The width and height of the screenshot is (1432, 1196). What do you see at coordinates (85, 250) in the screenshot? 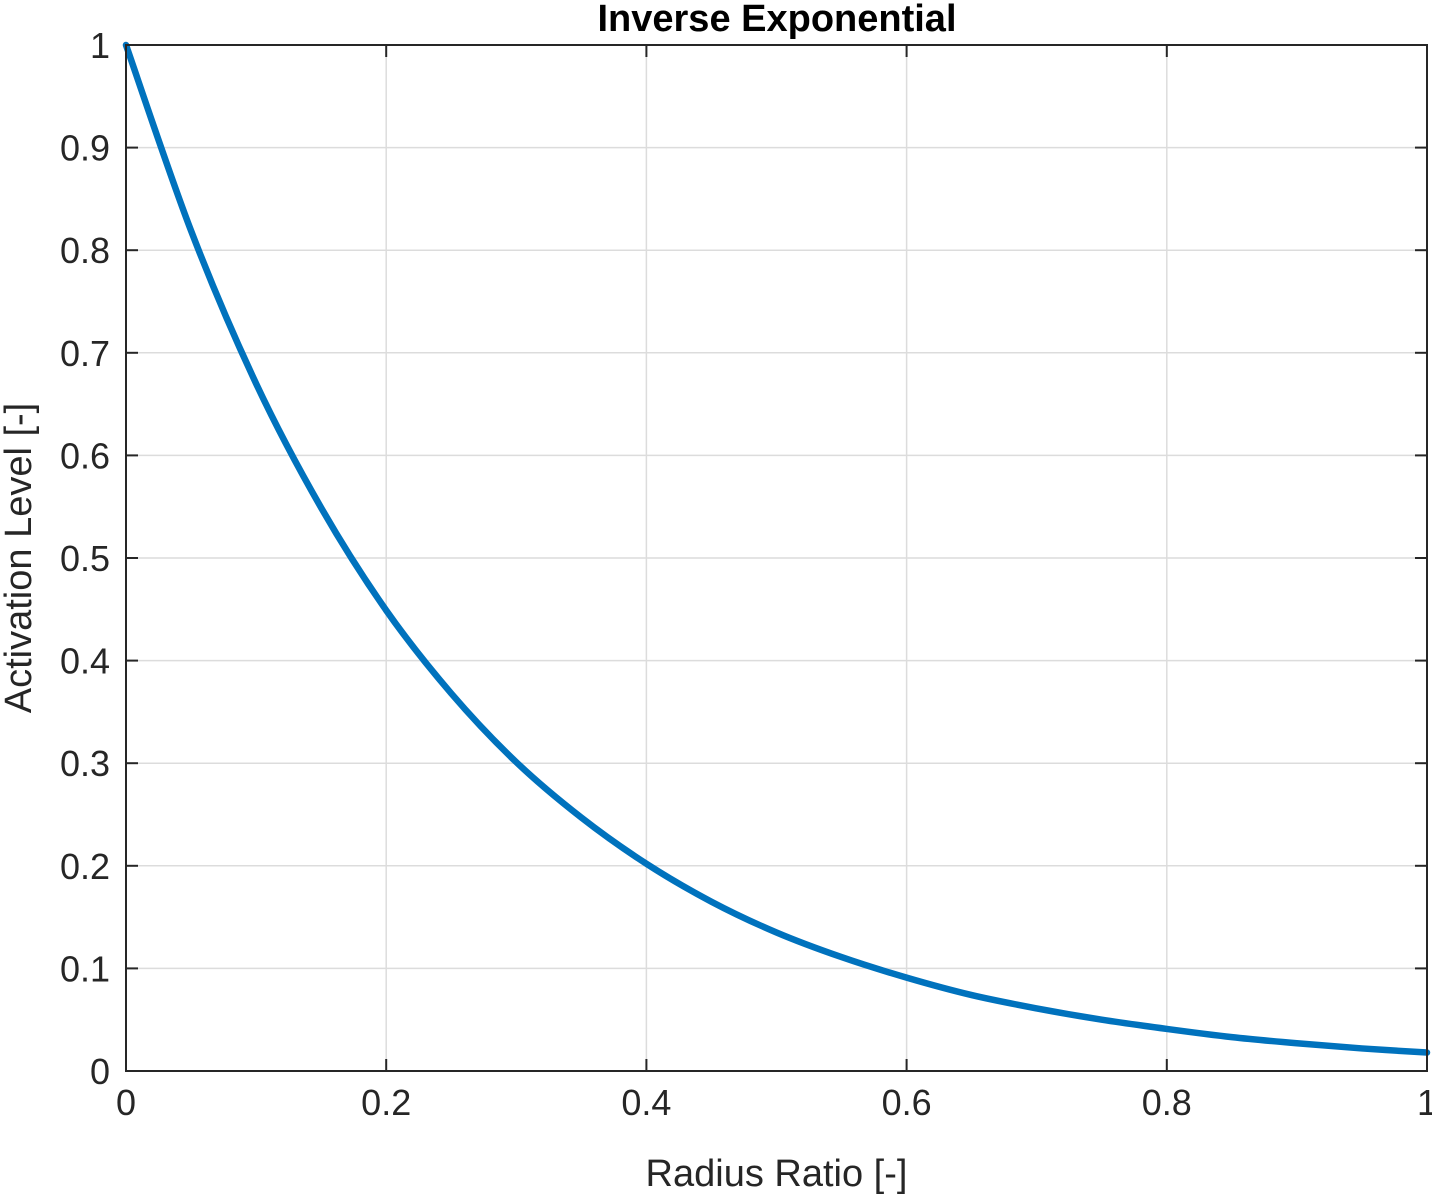
I see `y-tick-label: 0.8` at bounding box center [85, 250].